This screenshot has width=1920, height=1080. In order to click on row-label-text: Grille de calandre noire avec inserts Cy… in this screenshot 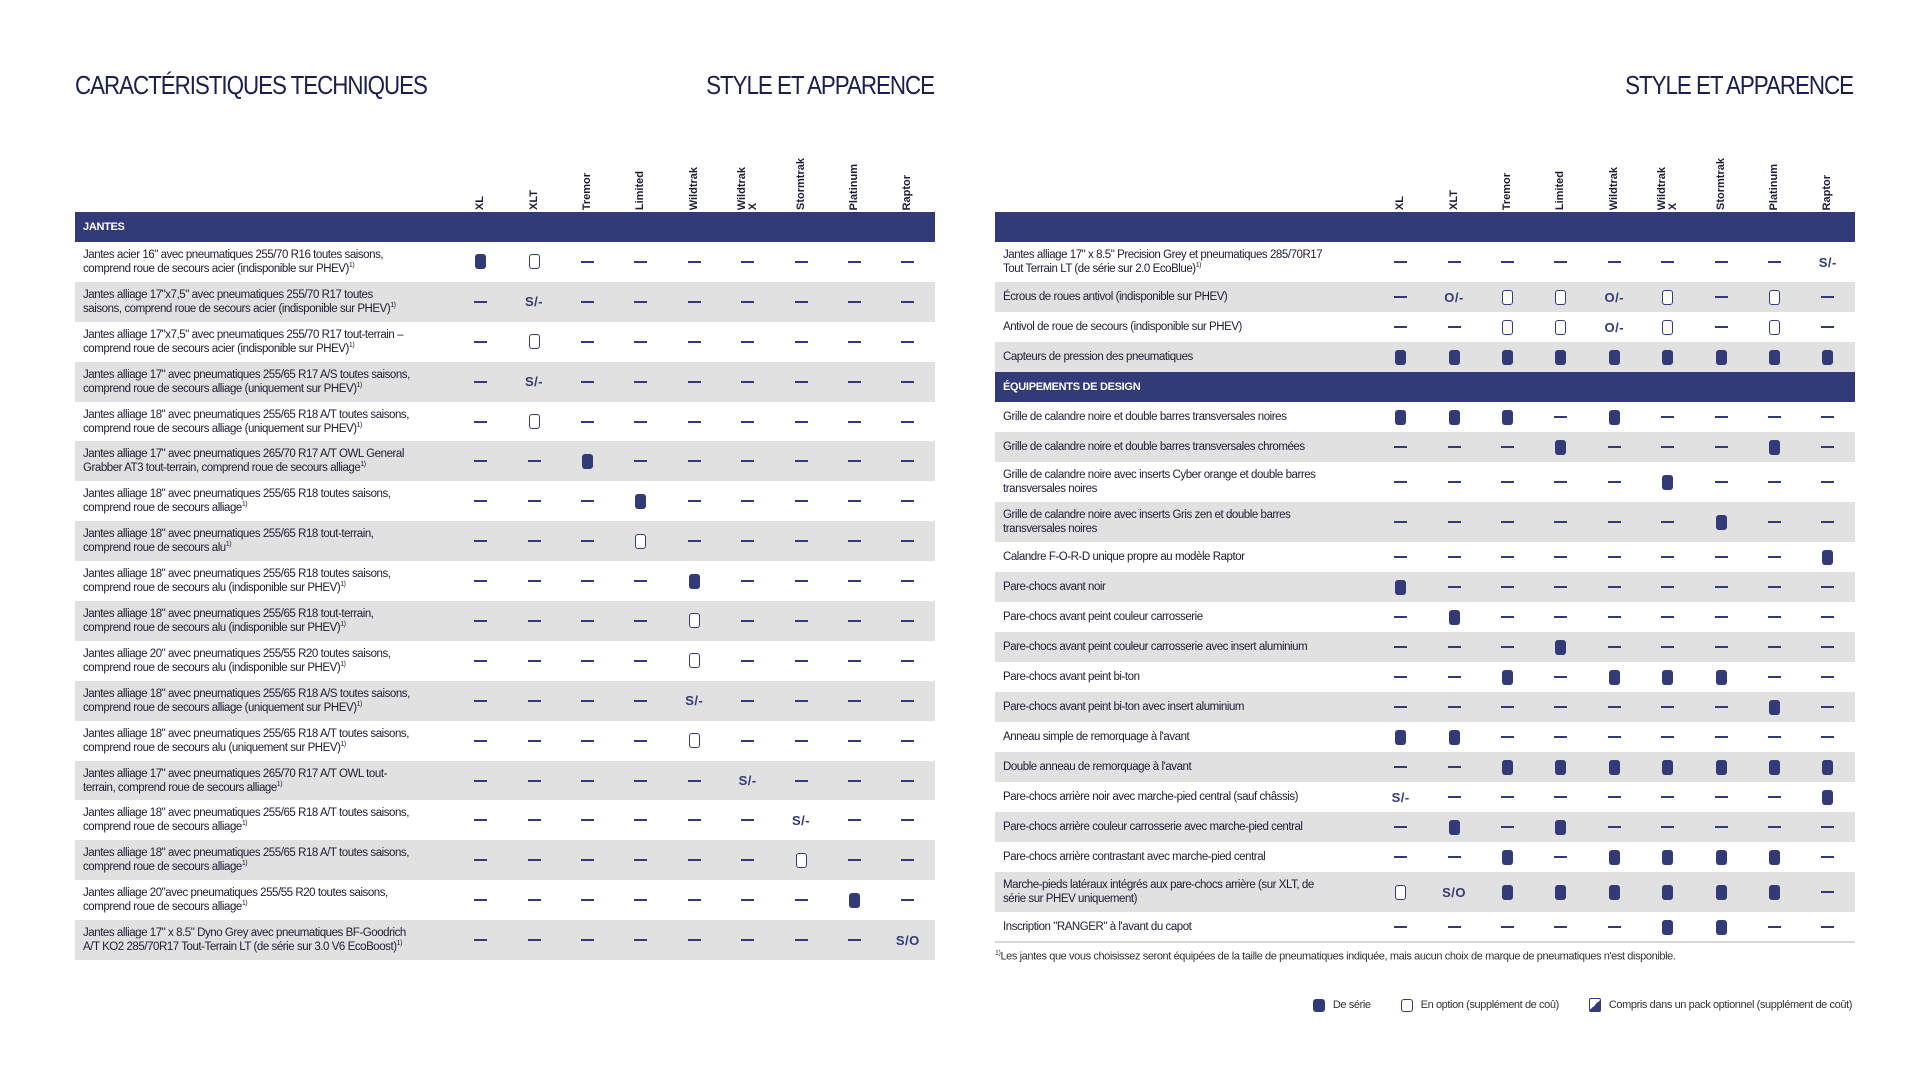, I will do `click(1159, 482)`.